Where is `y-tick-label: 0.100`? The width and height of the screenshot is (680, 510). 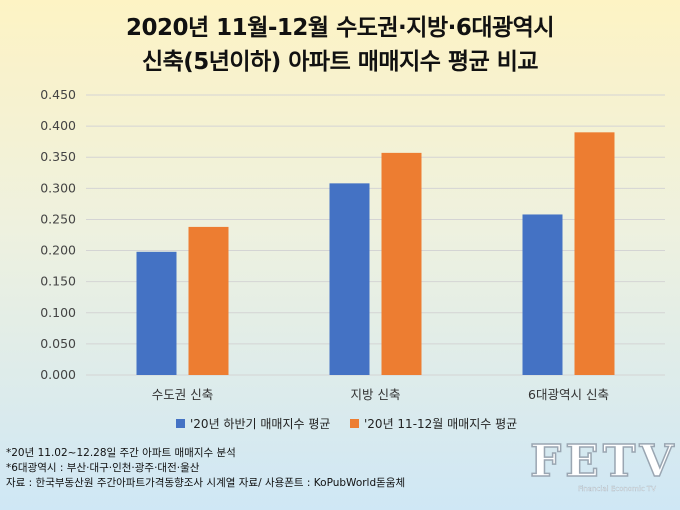 y-tick-label: 0.100 is located at coordinates (58, 312).